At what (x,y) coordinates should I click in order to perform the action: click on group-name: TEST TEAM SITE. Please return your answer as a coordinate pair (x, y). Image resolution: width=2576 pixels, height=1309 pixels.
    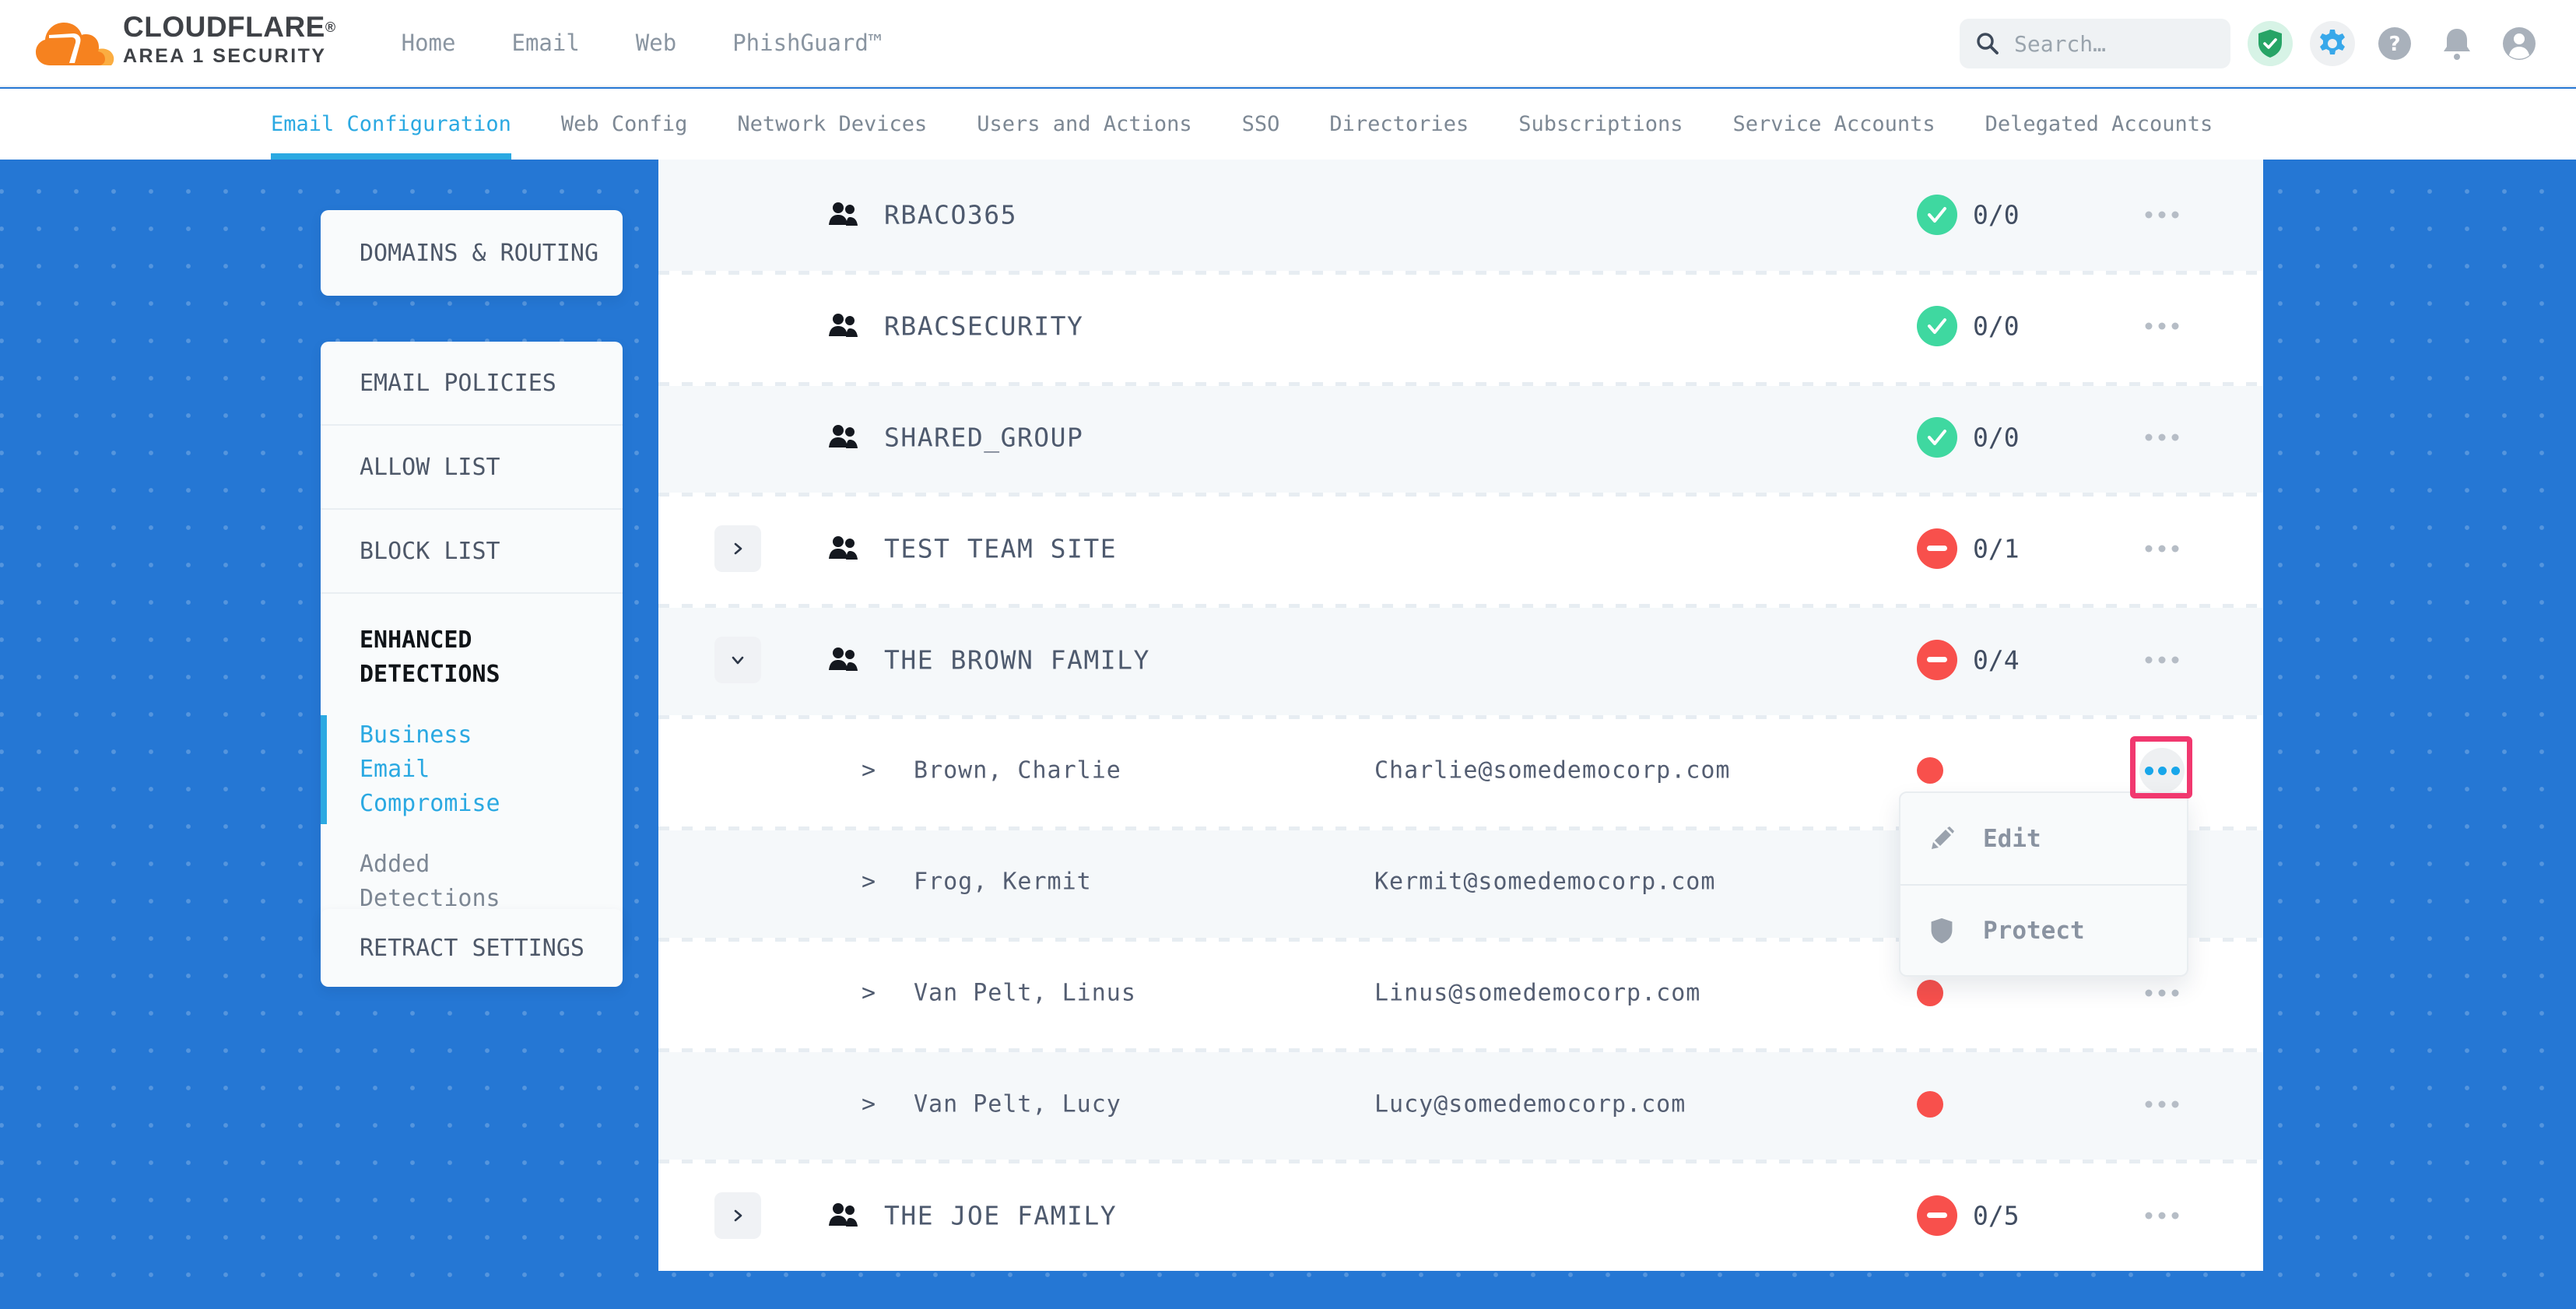
    Looking at the image, I should click on (1001, 548).